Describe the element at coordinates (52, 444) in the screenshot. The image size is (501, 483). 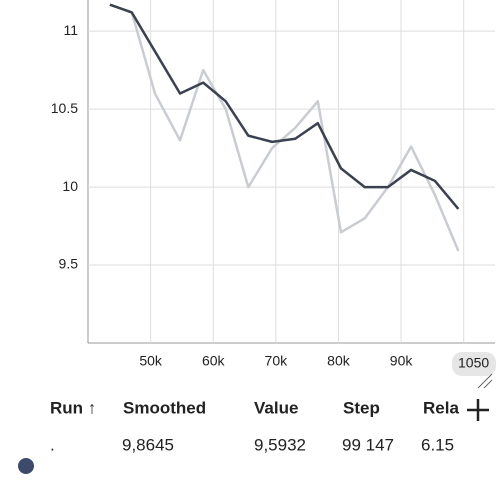
I see `cell: .` at that location.